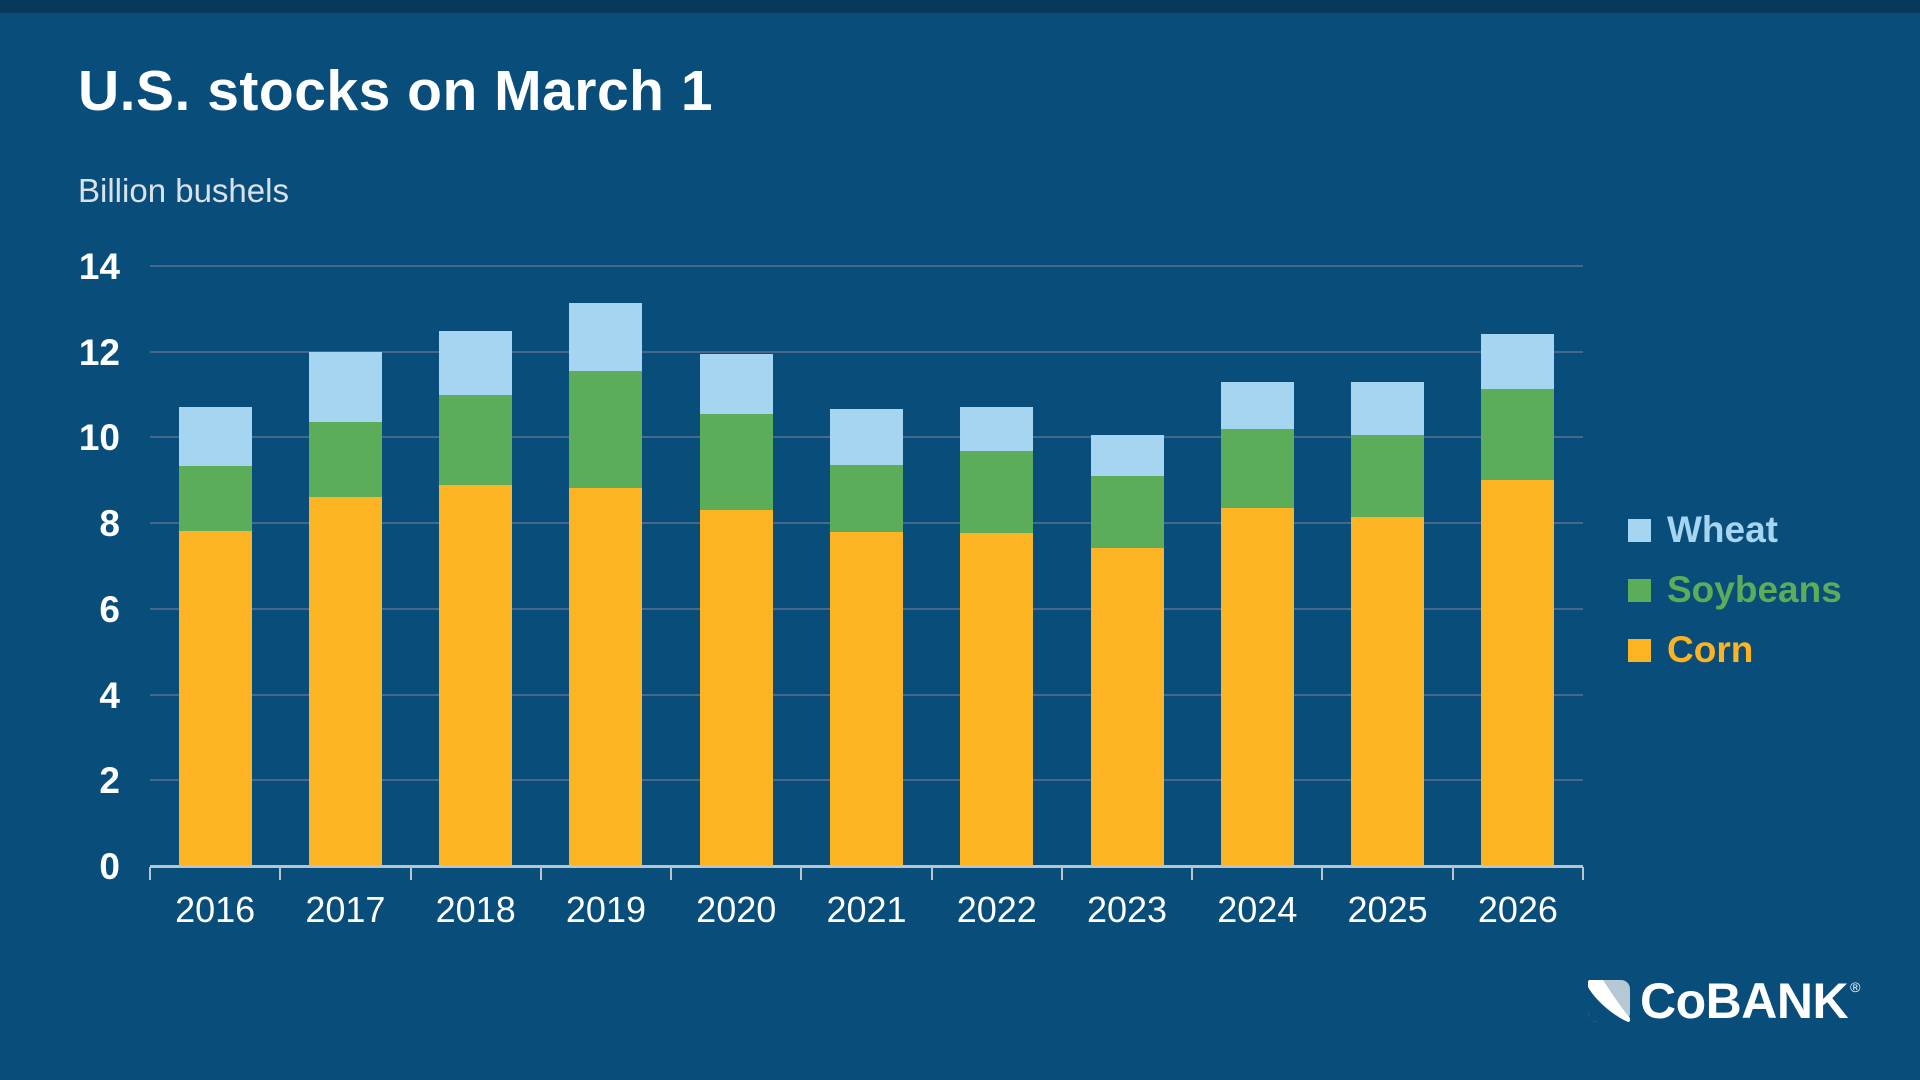  What do you see at coordinates (736, 687) in the screenshot?
I see `bar-2020-corn-segment` at bounding box center [736, 687].